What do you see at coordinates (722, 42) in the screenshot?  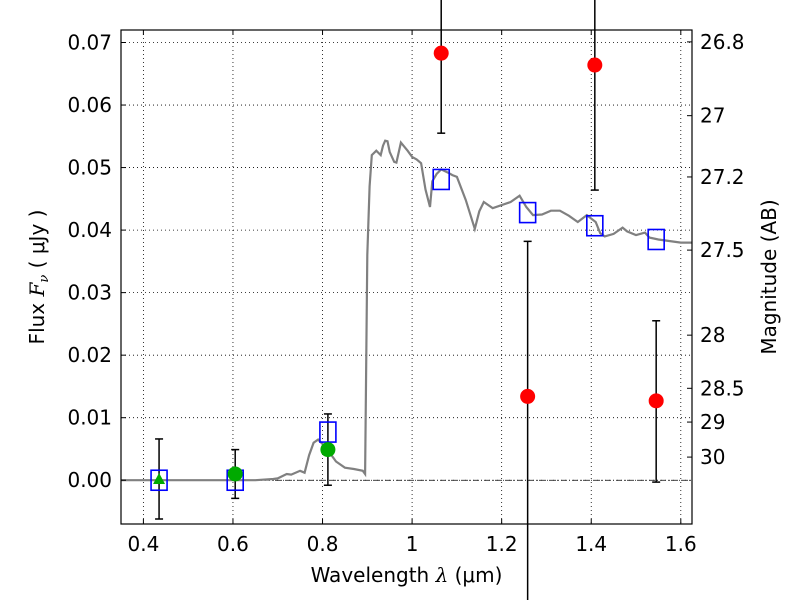 I see `y2-tick-label: 26.8` at bounding box center [722, 42].